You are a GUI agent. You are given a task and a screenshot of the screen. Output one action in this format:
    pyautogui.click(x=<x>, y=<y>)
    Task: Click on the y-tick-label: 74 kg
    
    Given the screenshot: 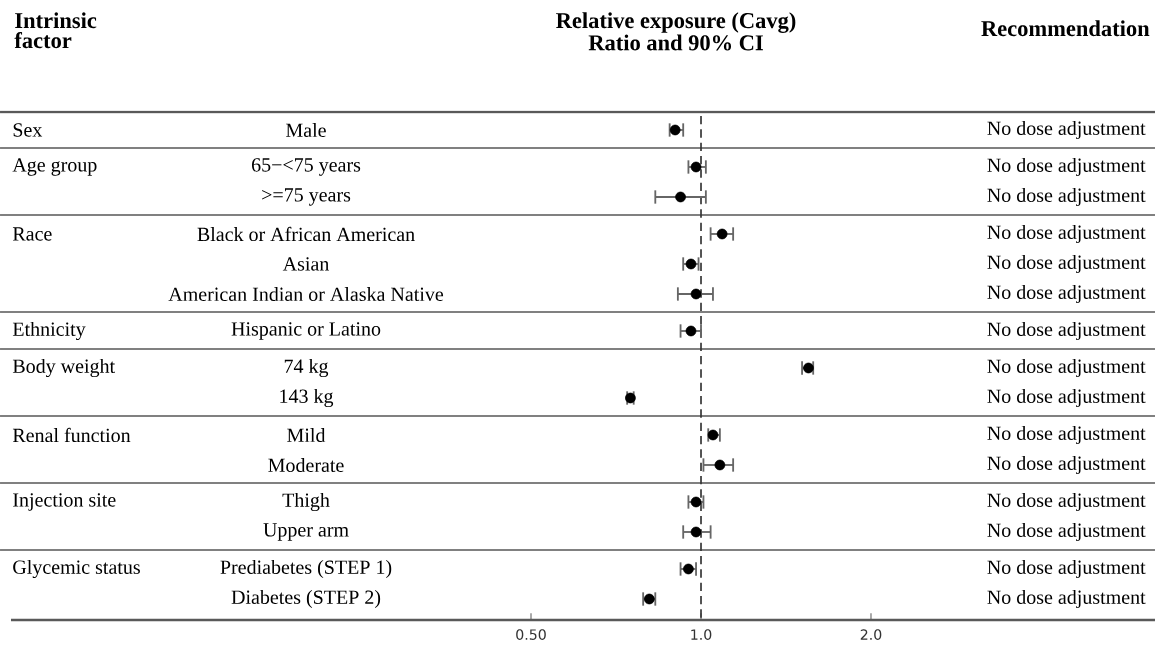 What is the action you would take?
    pyautogui.click(x=306, y=368)
    